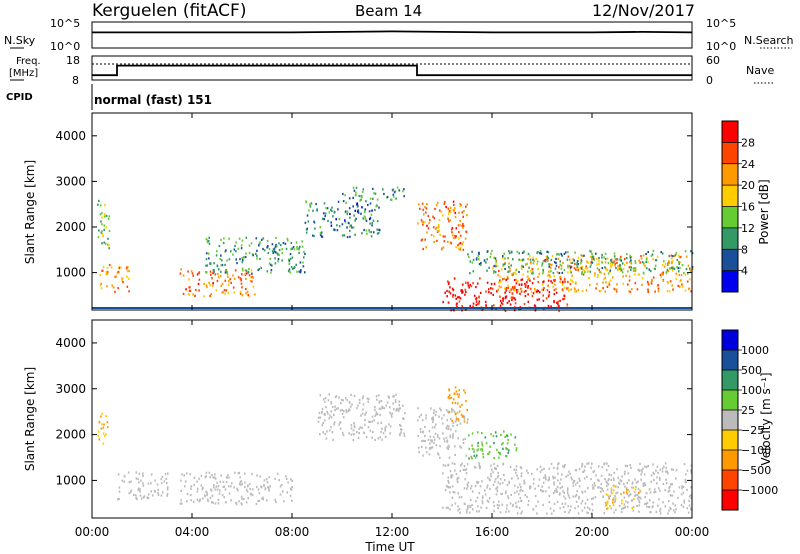 This screenshot has width=800, height=554. What do you see at coordinates (730, 440) in the screenshot?
I see `velocity-colorbar-segment` at bounding box center [730, 440].